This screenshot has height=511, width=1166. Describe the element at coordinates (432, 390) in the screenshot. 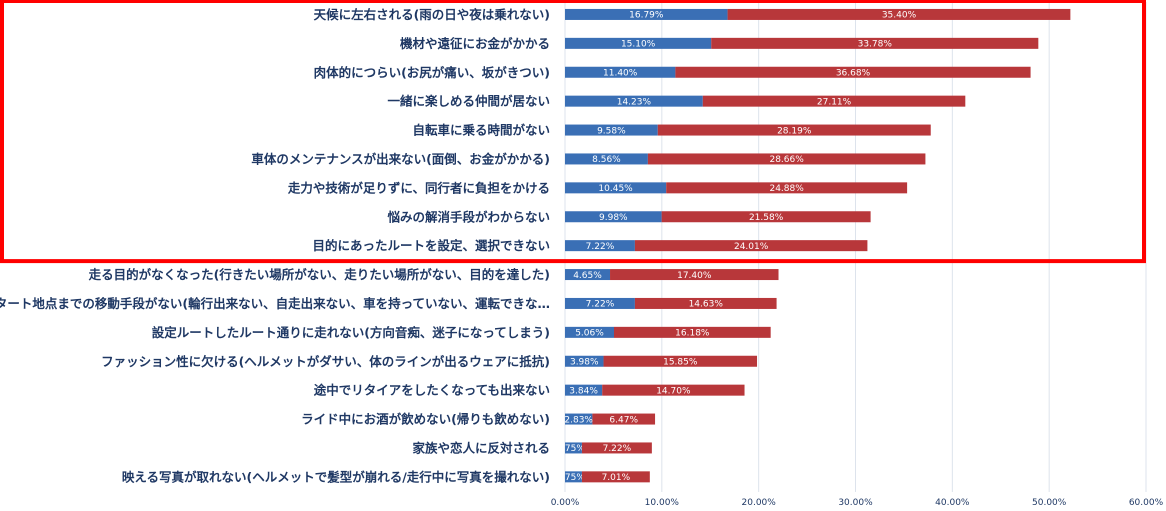

I see `category-label: 途中でリタイアをしたくなっても出来ない` at that location.